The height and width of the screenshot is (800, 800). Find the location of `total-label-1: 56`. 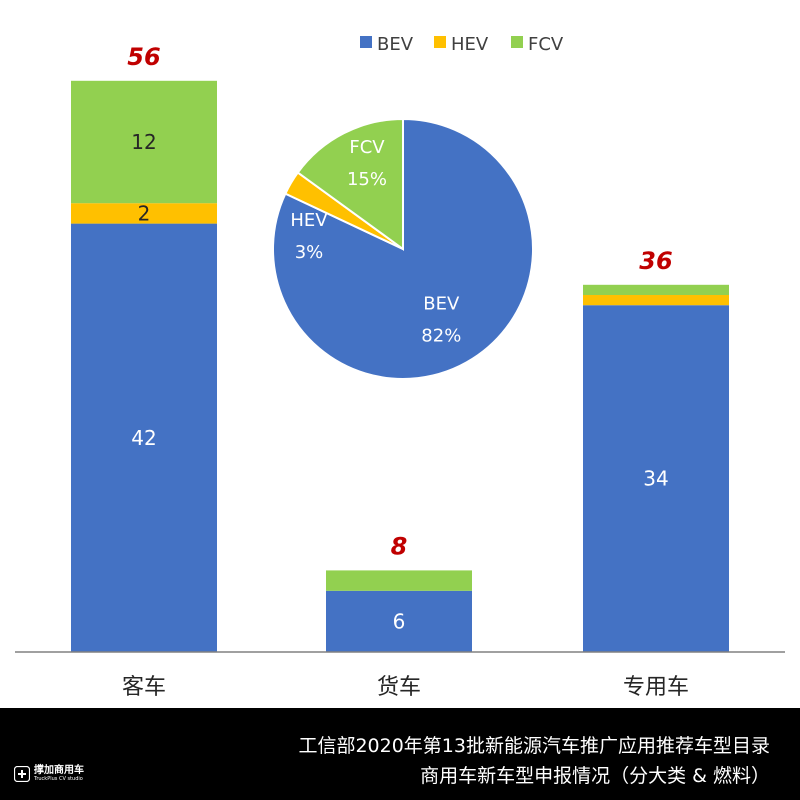

total-label-1: 56 is located at coordinates (143, 57).